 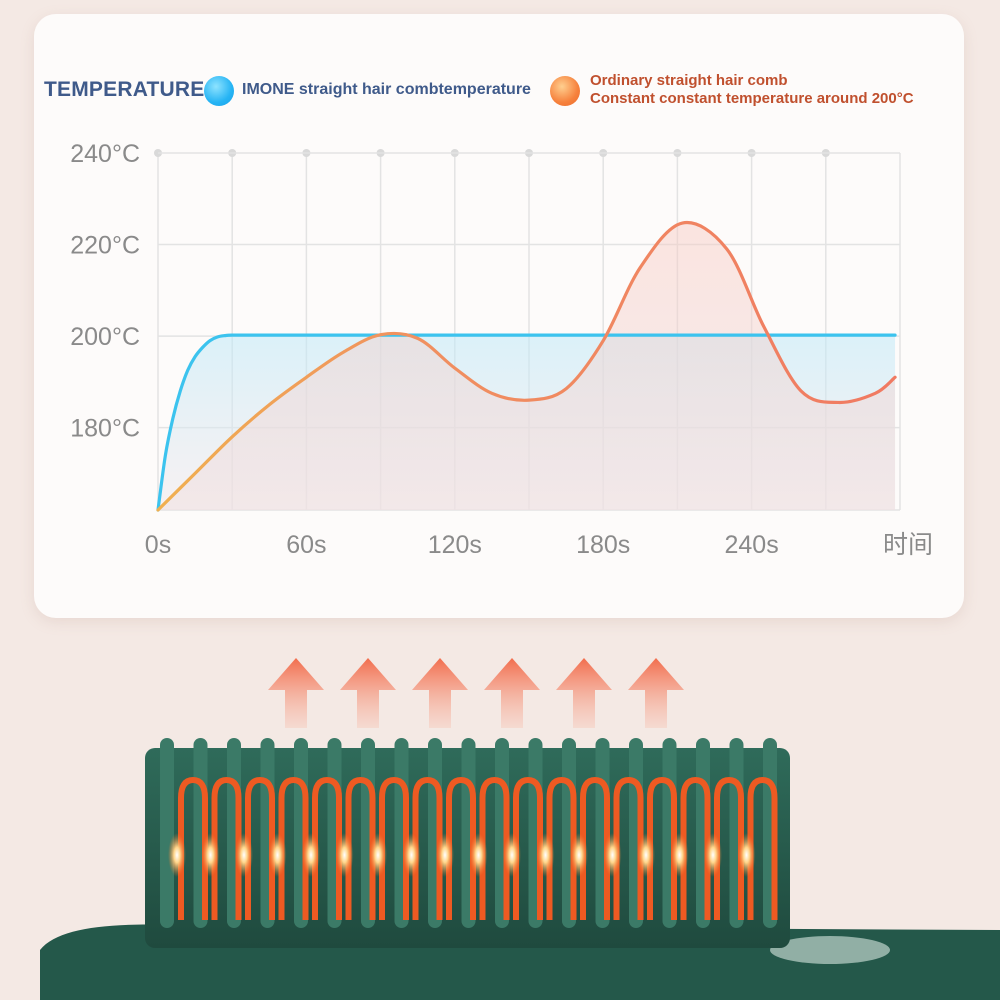 I want to click on y-tick-label: 240°C, so click(x=105, y=154).